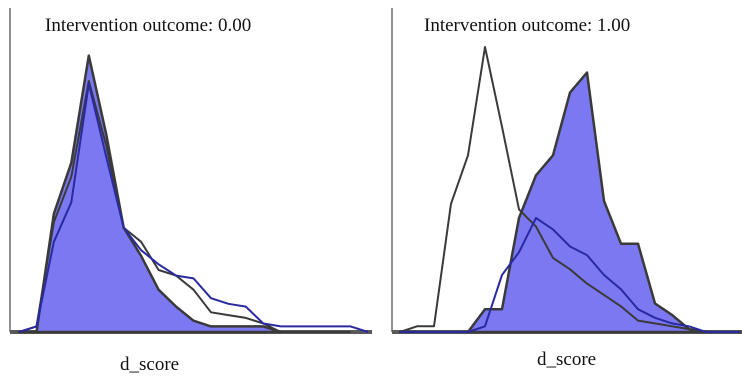 The image size is (742, 376). What do you see at coordinates (570, 275) in the screenshot?
I see `inner-distribution-line` at bounding box center [570, 275].